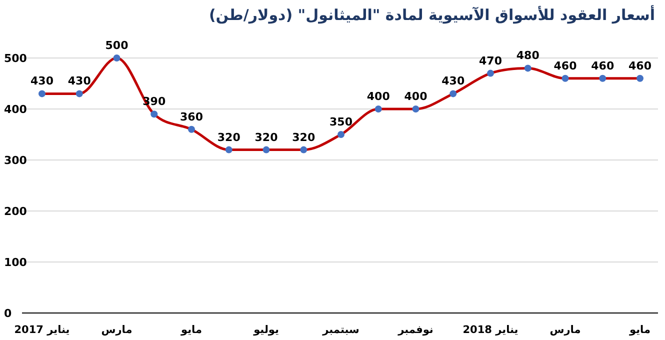 This screenshot has width=665, height=340. What do you see at coordinates (8, 313) in the screenshot?
I see `y-tick-label: 0` at bounding box center [8, 313].